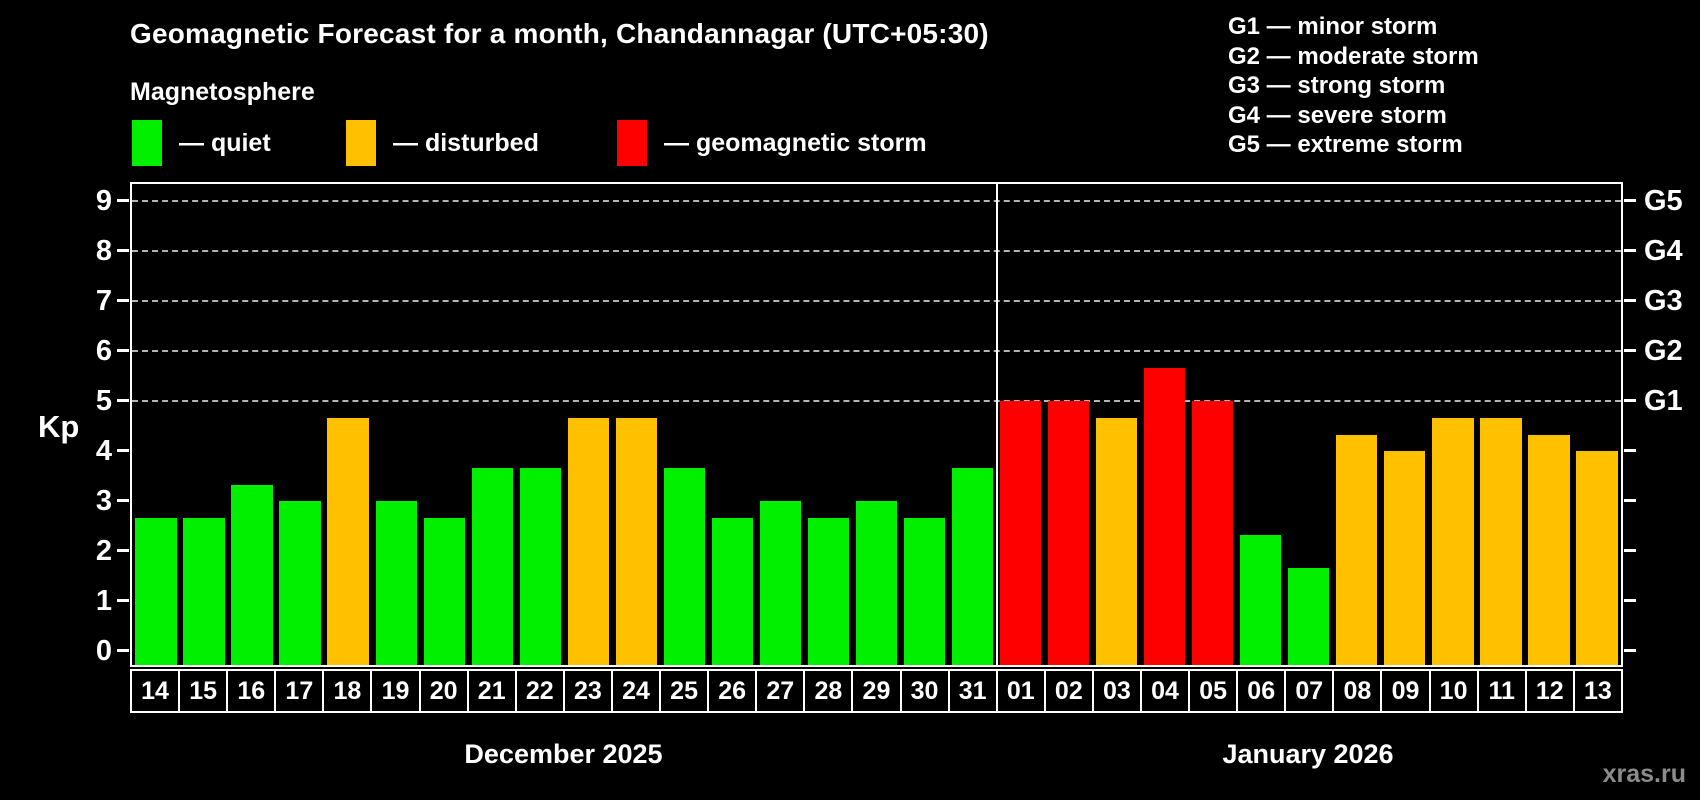 This screenshot has height=800, width=1700. Describe the element at coordinates (1663, 351) in the screenshot. I see `g-axis-label-g2: G2` at that location.